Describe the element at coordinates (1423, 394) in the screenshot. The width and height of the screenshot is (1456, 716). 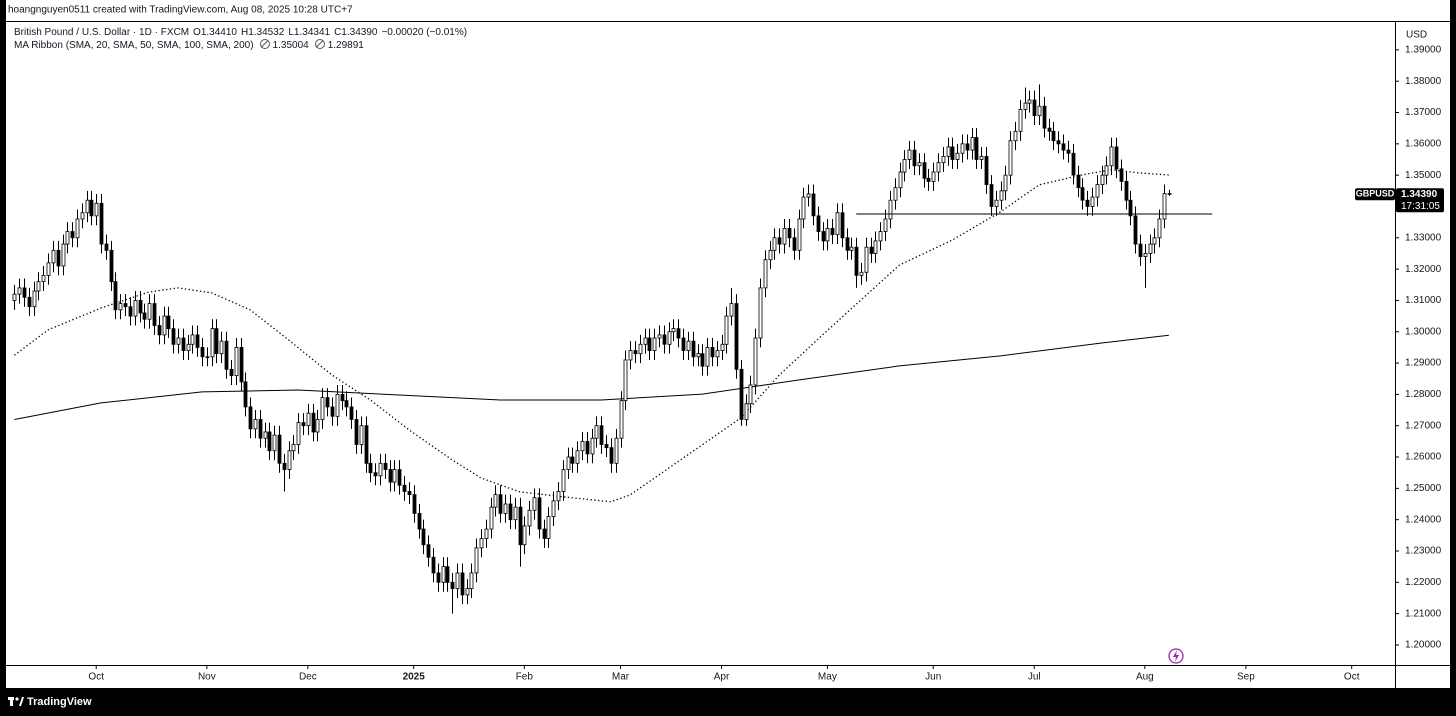
I see `y-tick-label: 1.28000` at that location.